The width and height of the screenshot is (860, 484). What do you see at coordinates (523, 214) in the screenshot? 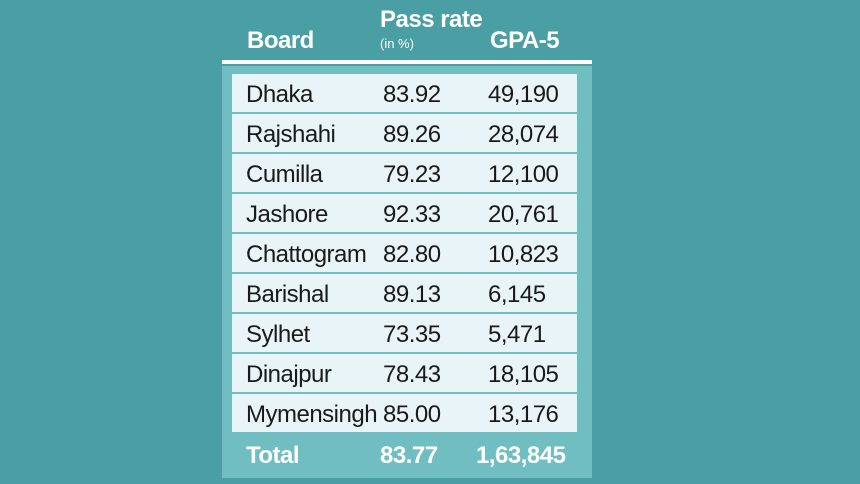
I see `gpa5-cell: 20,761` at bounding box center [523, 214].